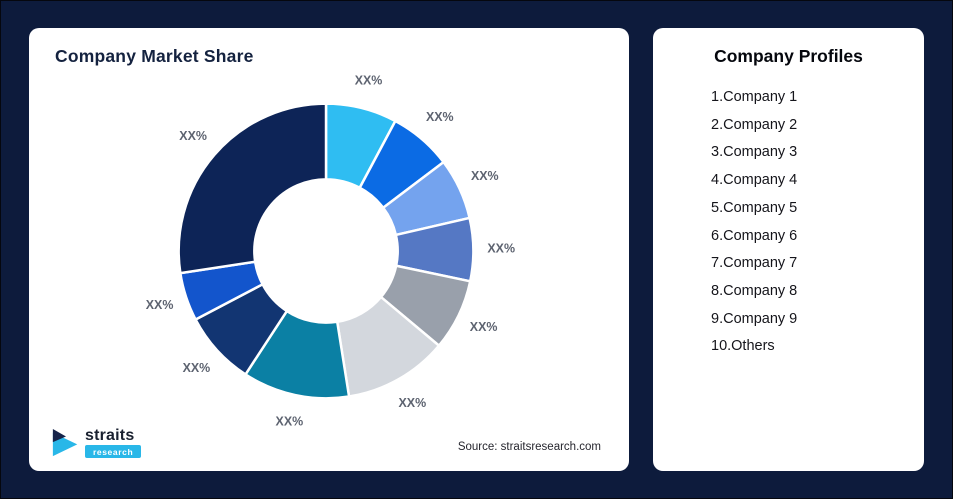  Describe the element at coordinates (754, 290) in the screenshot. I see `list-item: 8.Company 8` at that location.